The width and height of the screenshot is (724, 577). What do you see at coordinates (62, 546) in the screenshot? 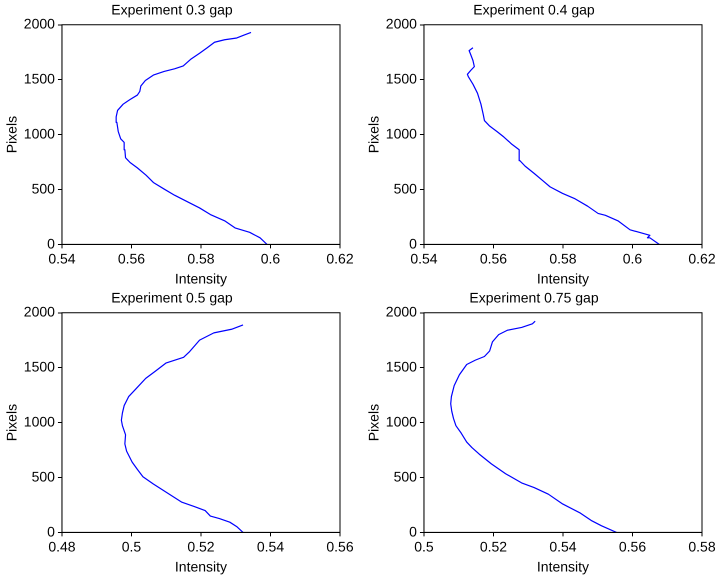
I see `x-tick-label: 0.48` at bounding box center [62, 546].